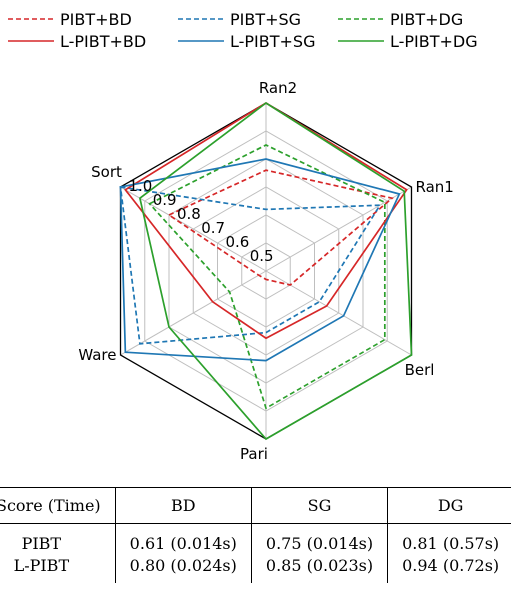 The height and width of the screenshot is (589, 511). Describe the element at coordinates (426, 19) in the screenshot. I see `legend-label: PIBT+DG` at that location.